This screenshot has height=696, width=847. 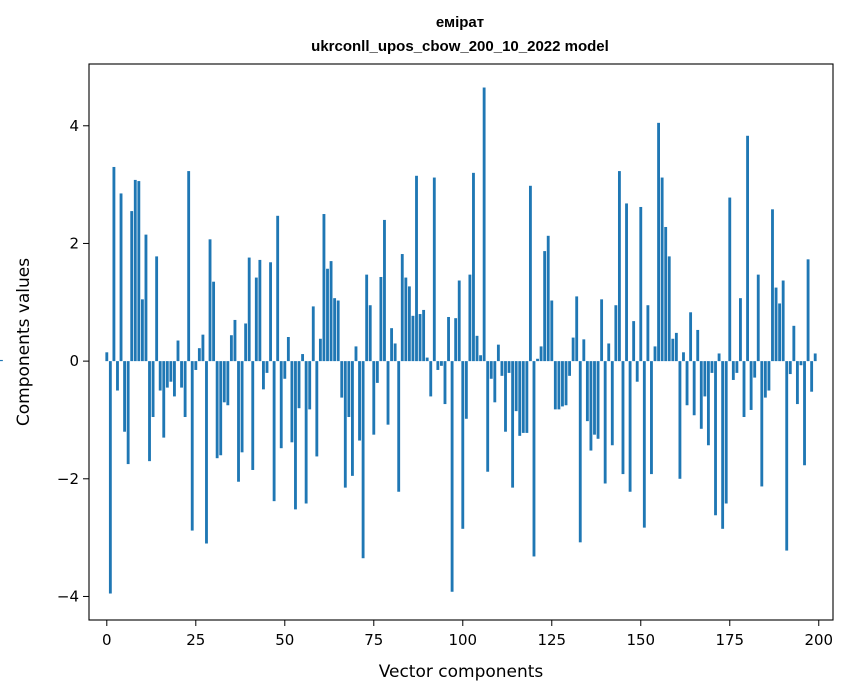 I want to click on x-tick-label: 125, so click(x=551, y=640).